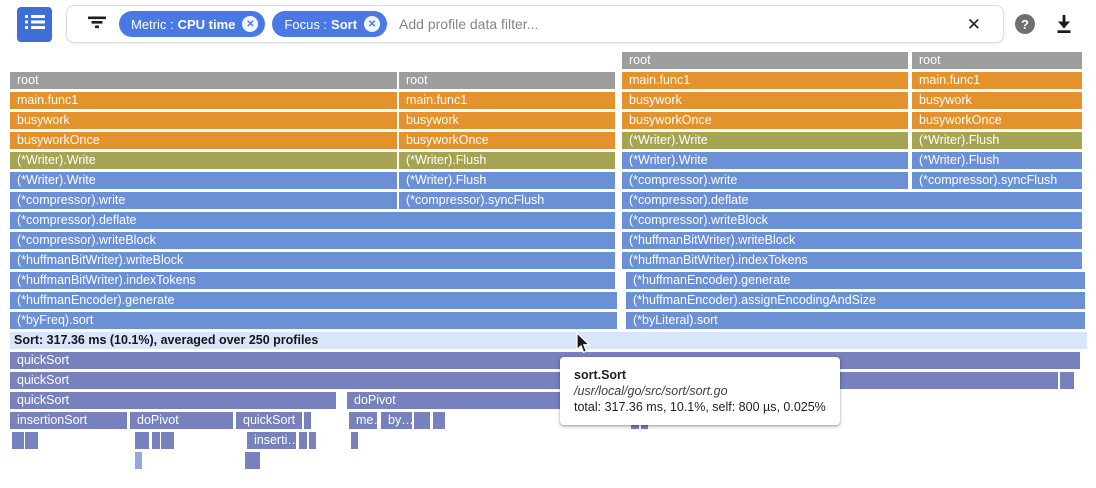 This screenshot has width=1096, height=488. What do you see at coordinates (600, 375) in the screenshot?
I see `tooltip-title: sort.Sort` at bounding box center [600, 375].